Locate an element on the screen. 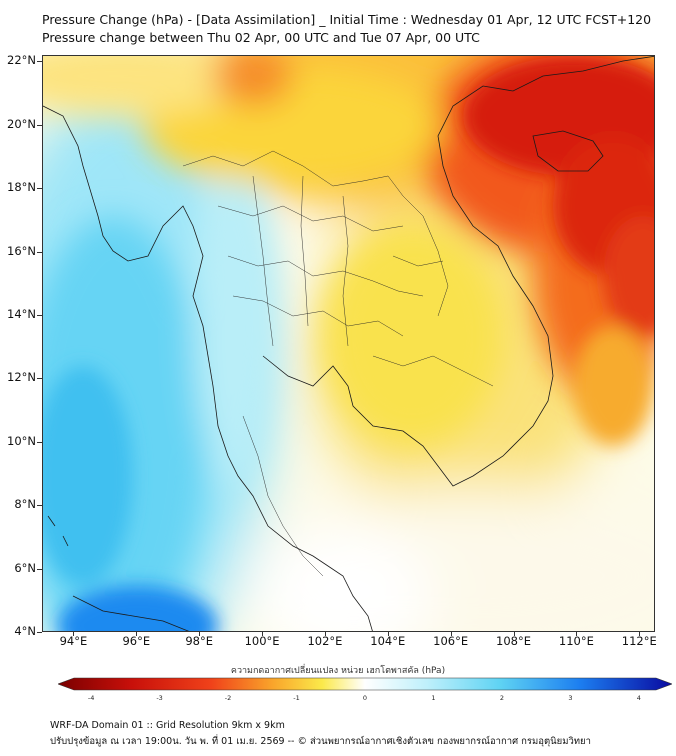  colorbar-tick-label: 4 is located at coordinates (638, 698).